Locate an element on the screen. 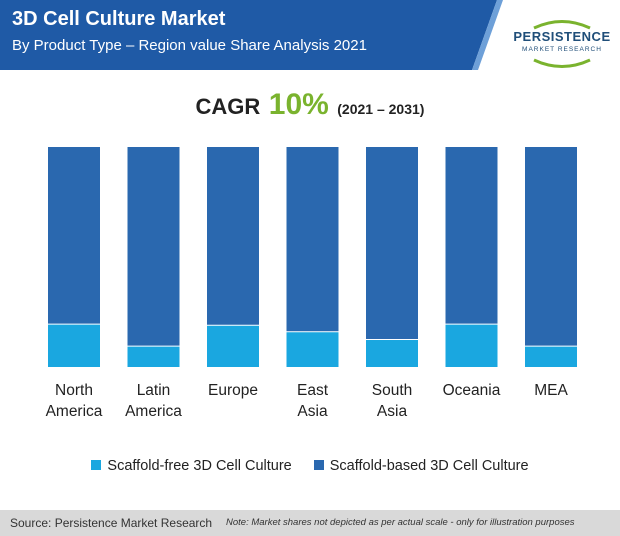  bar-north-america-scaffold-based is located at coordinates (74, 236).